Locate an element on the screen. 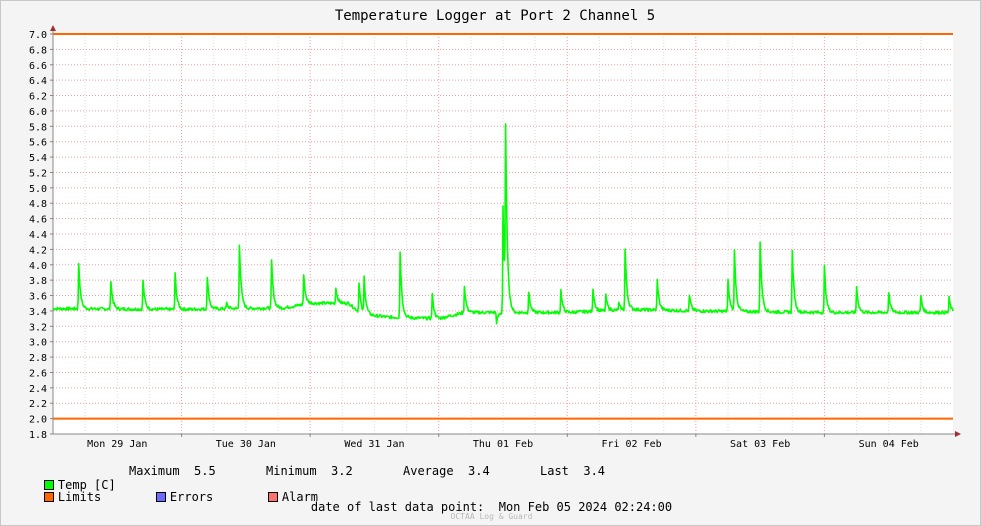 The width and height of the screenshot is (981, 526). watermark-text: OCTAA Log & Guard is located at coordinates (491, 516).